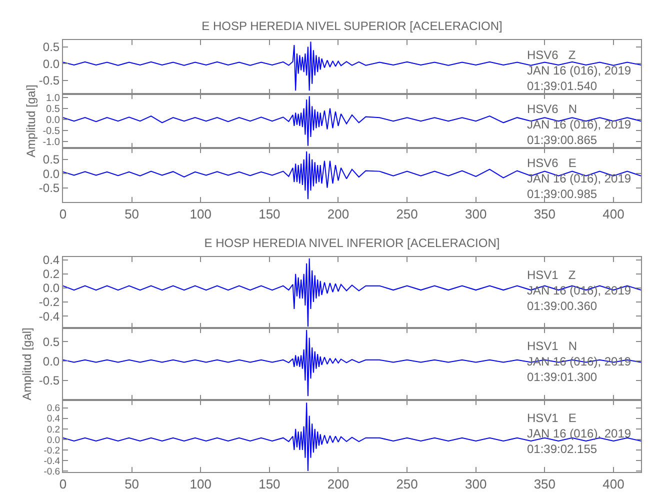 The height and width of the screenshot is (500, 650). I want to click on y-tick-label: 1.0, so click(53, 98).